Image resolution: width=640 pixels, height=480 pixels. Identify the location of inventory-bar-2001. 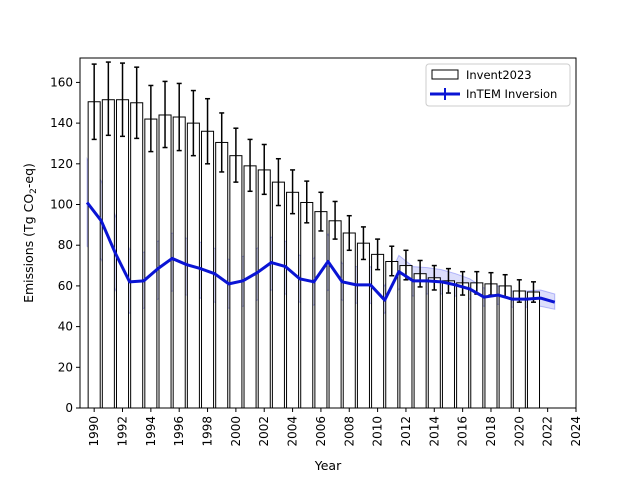
(250, 287).